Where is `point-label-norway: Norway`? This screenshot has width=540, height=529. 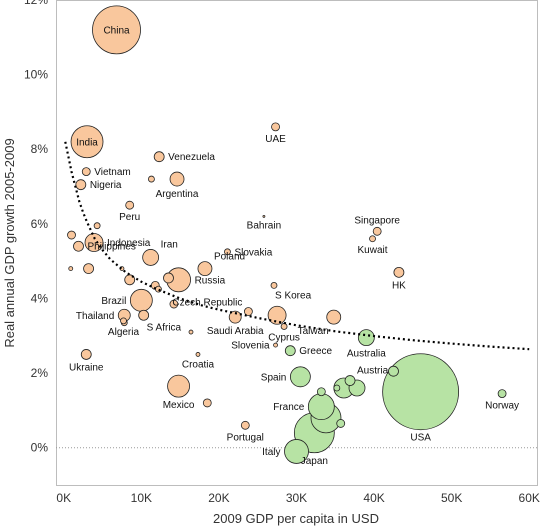
point-label-norway: Norway is located at coordinates (502, 406).